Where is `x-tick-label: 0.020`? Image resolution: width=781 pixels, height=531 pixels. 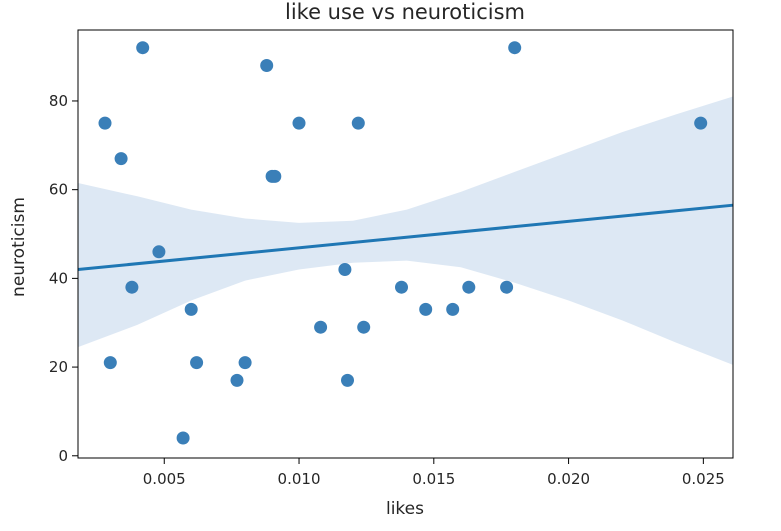
x-tick-label: 0.020 is located at coordinates (568, 479).